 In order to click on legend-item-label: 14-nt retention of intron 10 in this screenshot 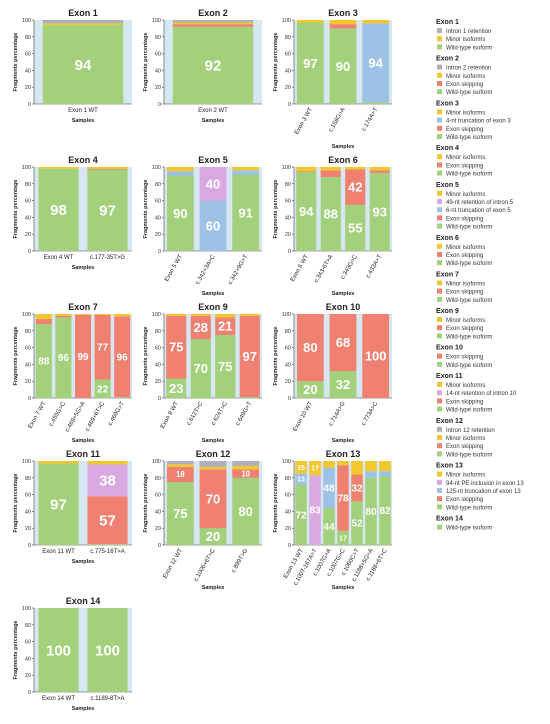, I will do `click(481, 394)`.